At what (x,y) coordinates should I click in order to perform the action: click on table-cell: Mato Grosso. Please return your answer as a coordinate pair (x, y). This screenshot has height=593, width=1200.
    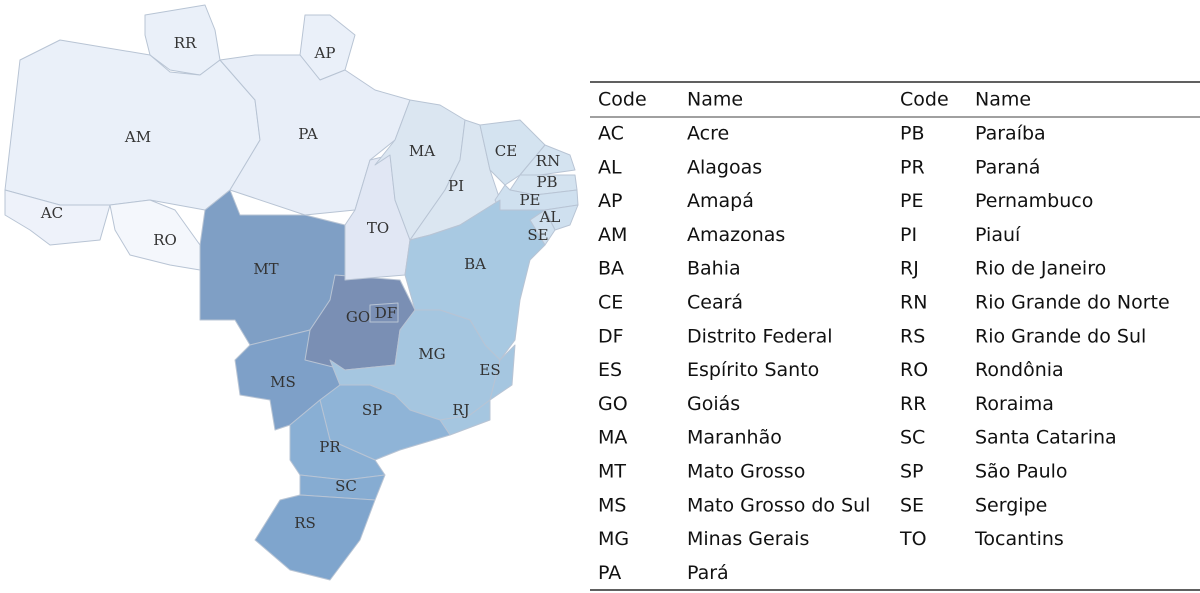
    Looking at the image, I should click on (746, 472).